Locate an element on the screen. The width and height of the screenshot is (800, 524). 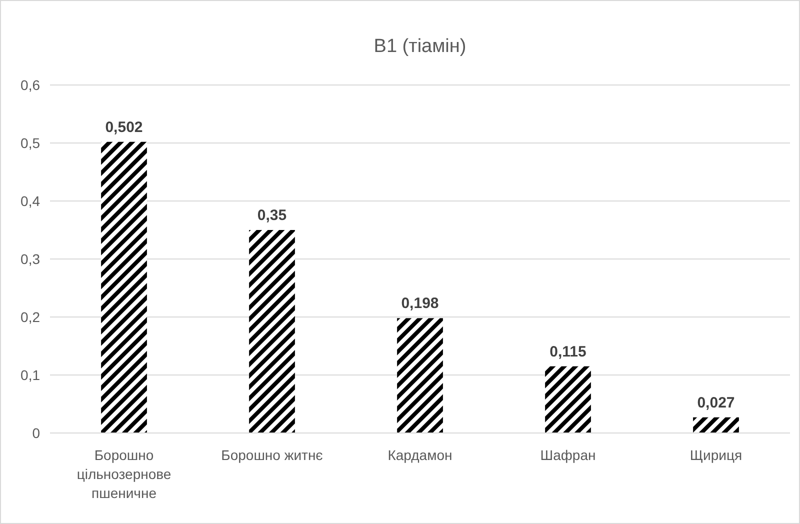
data-label: 0,198 is located at coordinates (420, 303).